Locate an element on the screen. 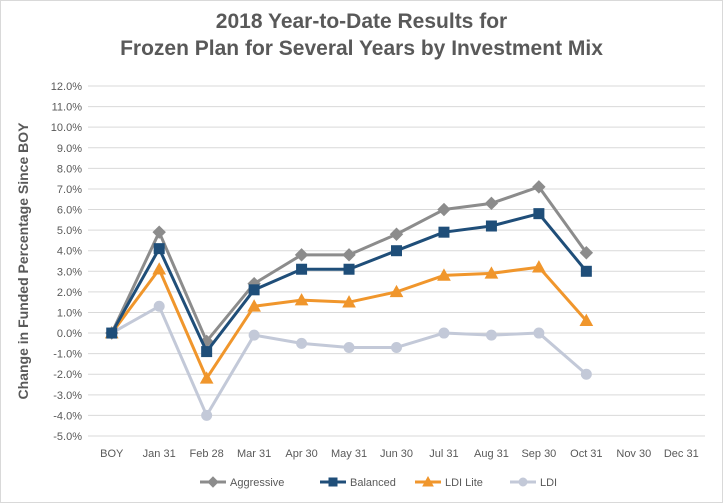 The height and width of the screenshot is (503, 723). x-tick-label: Jul 31 is located at coordinates (443, 454).